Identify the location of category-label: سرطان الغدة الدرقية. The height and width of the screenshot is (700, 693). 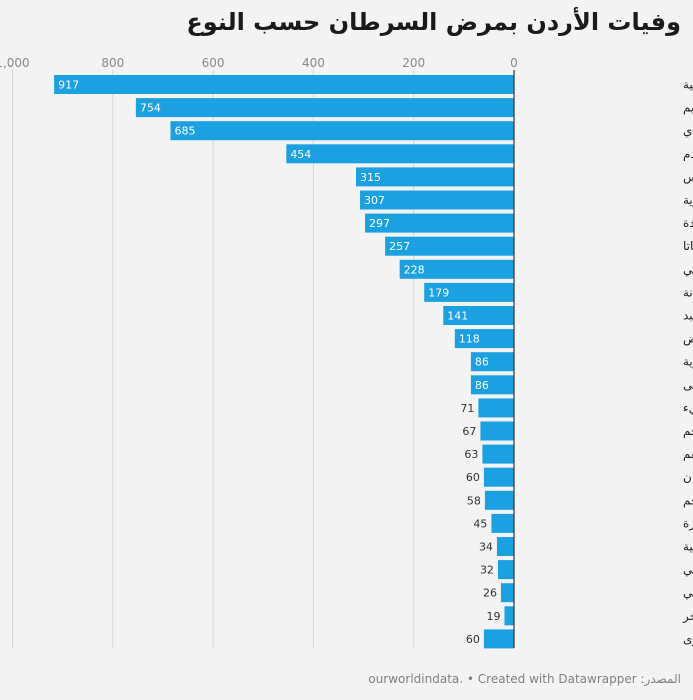
(688, 547).